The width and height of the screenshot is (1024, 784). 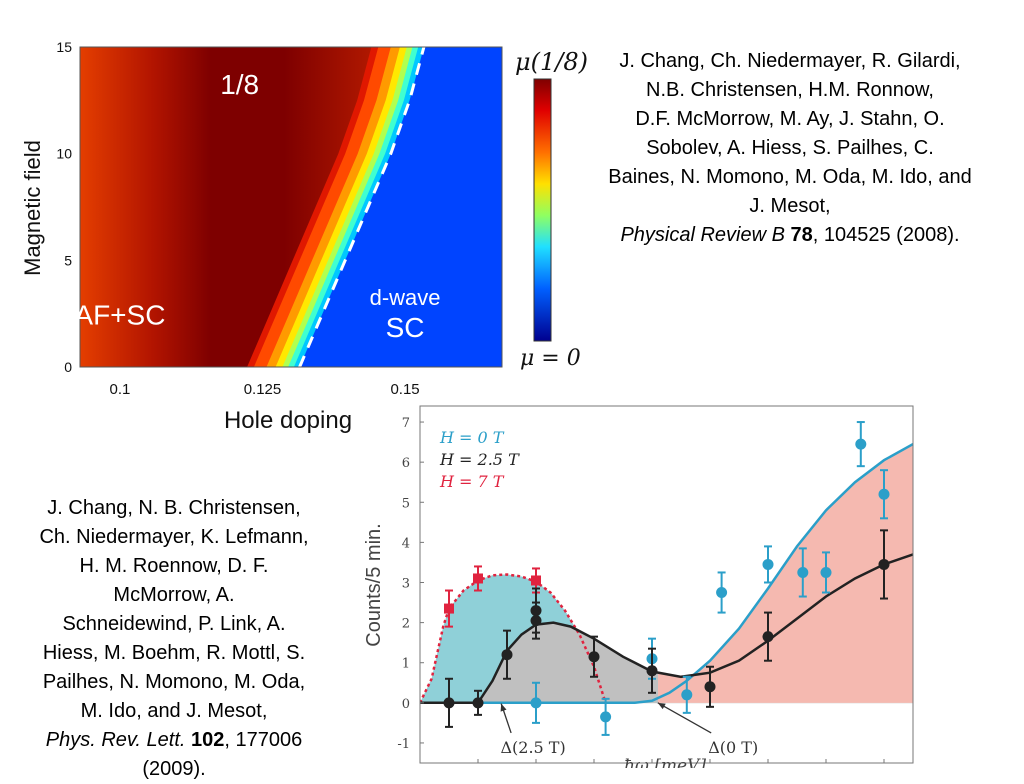 I want to click on journal-name: Phys. Rev. Lett., so click(x=118, y=740).